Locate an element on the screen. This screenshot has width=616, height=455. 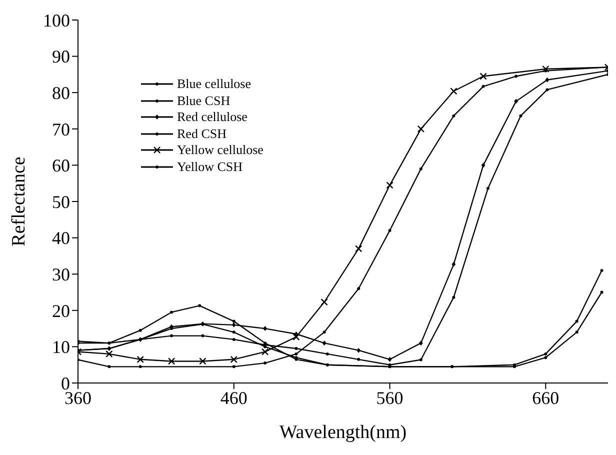
x-axis-title: Wavelength(nm) is located at coordinates (343, 432).